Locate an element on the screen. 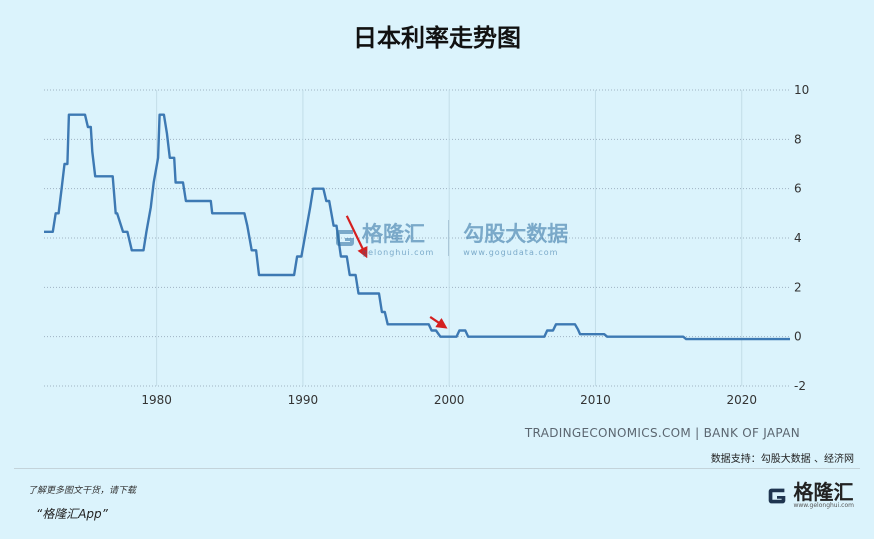 The height and width of the screenshot is (539, 874). annotations is located at coordinates (396, 272).